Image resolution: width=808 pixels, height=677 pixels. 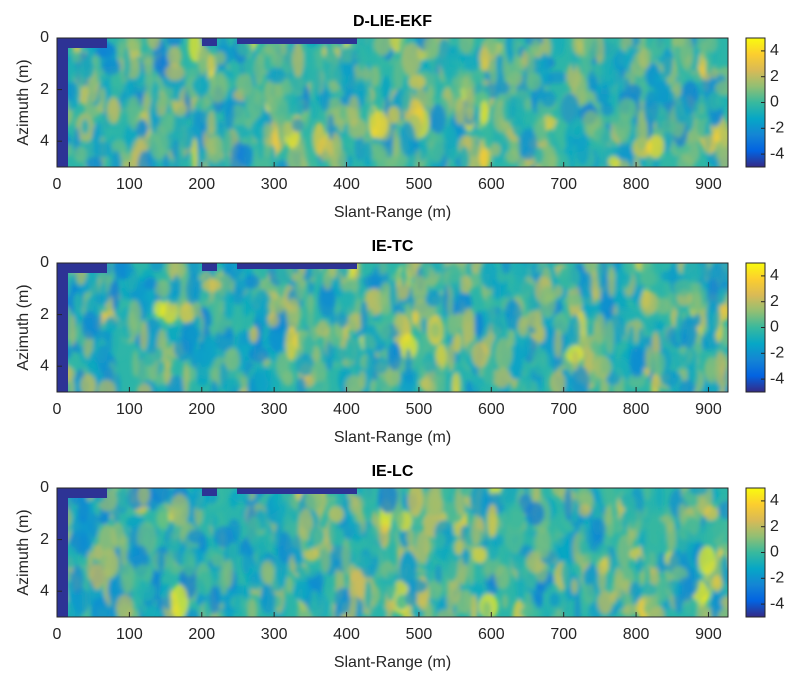 I want to click on y-axis-label: Azimuth (m), so click(x=23, y=327).